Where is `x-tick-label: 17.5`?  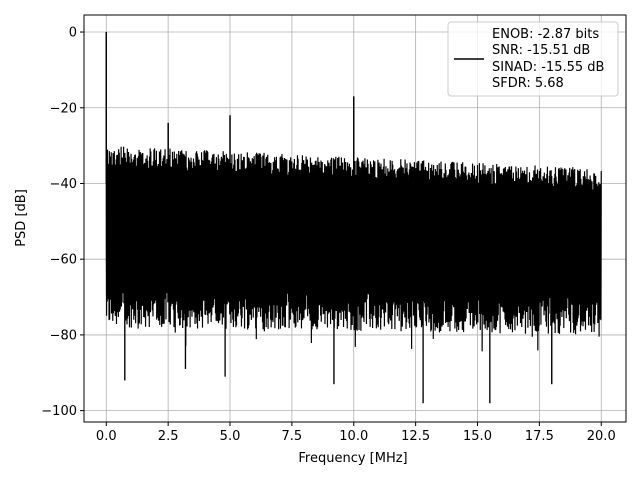 x-tick-label: 17.5 is located at coordinates (539, 436).